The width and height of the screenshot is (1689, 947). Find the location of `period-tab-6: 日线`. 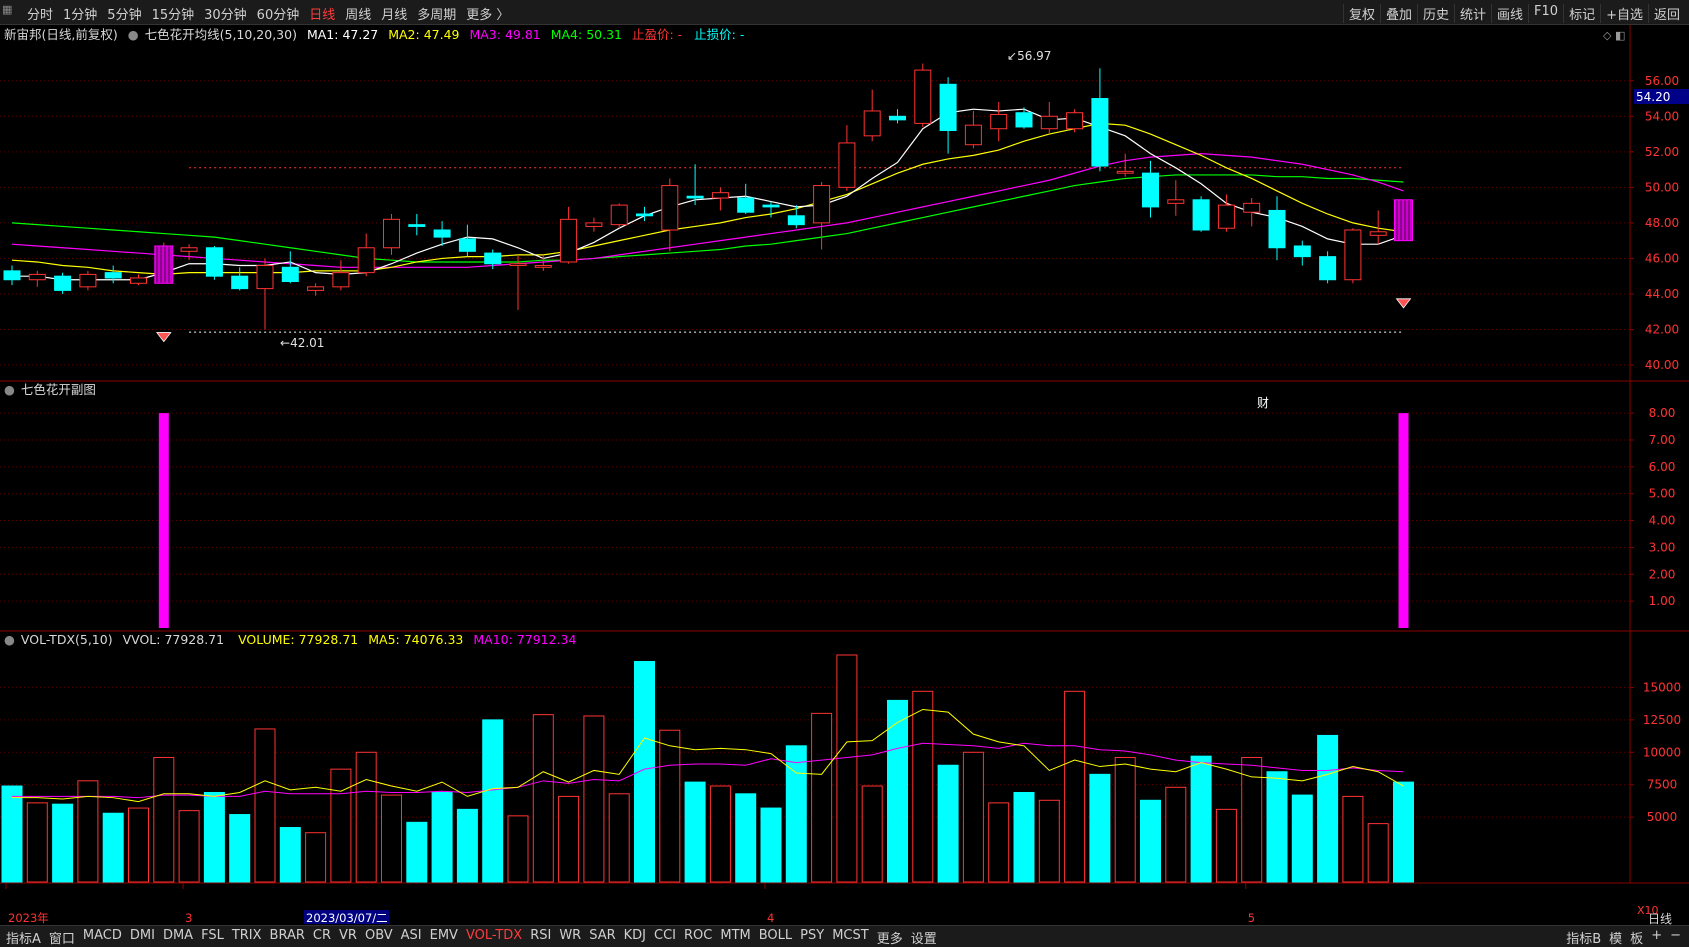

period-tab-6: 日线 is located at coordinates (322, 15).